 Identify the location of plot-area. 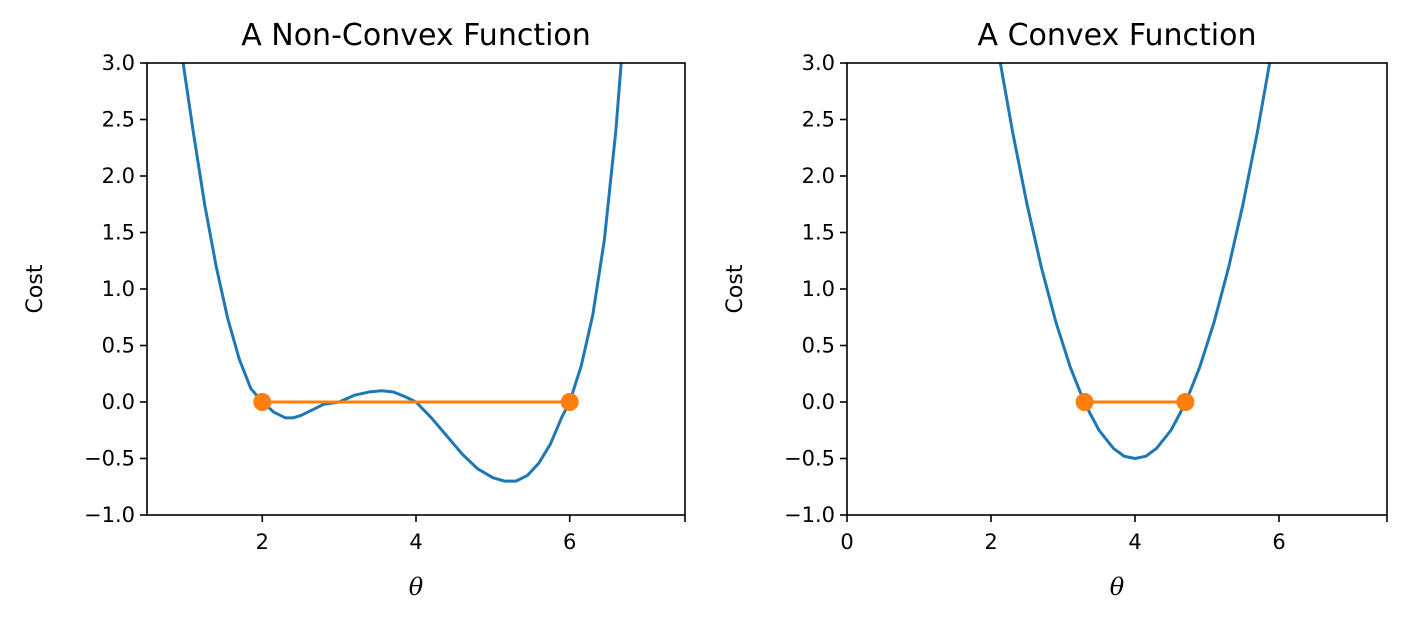
(1135, 261).